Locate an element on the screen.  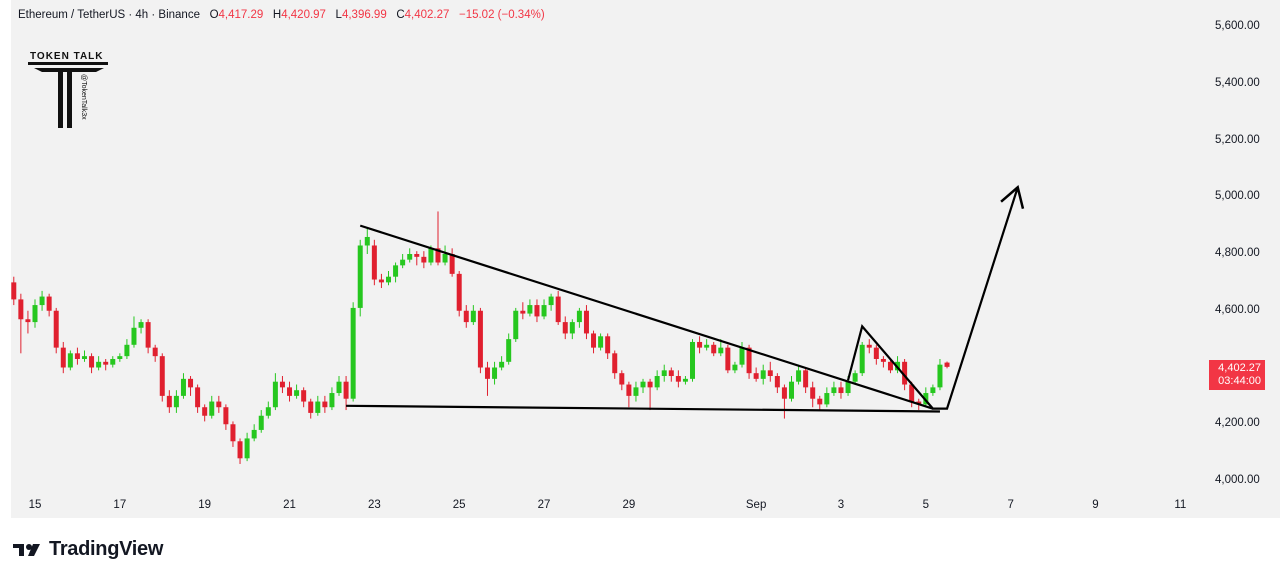
x-tick-label: 15 is located at coordinates (35, 505).